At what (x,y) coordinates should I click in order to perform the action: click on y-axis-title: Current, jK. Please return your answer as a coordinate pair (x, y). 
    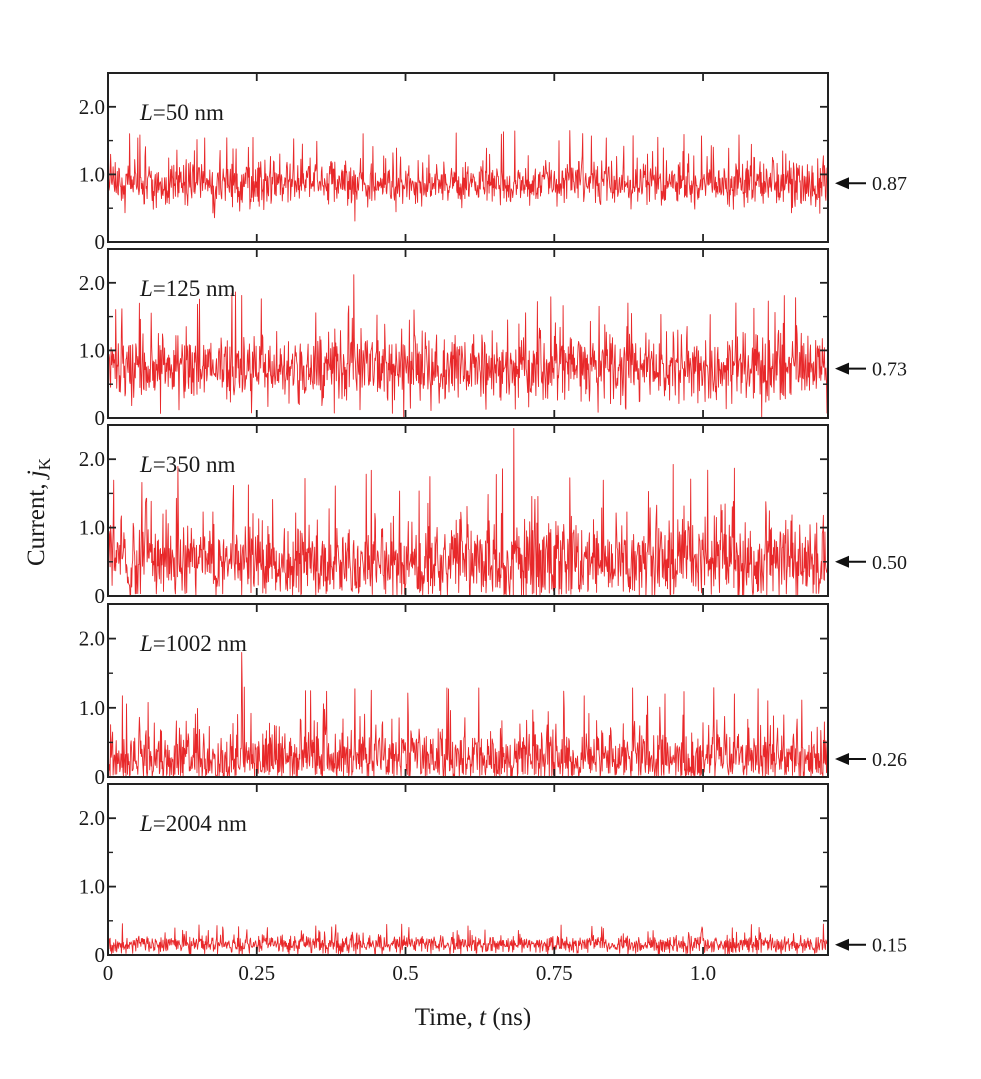
    Looking at the image, I should click on (38, 511).